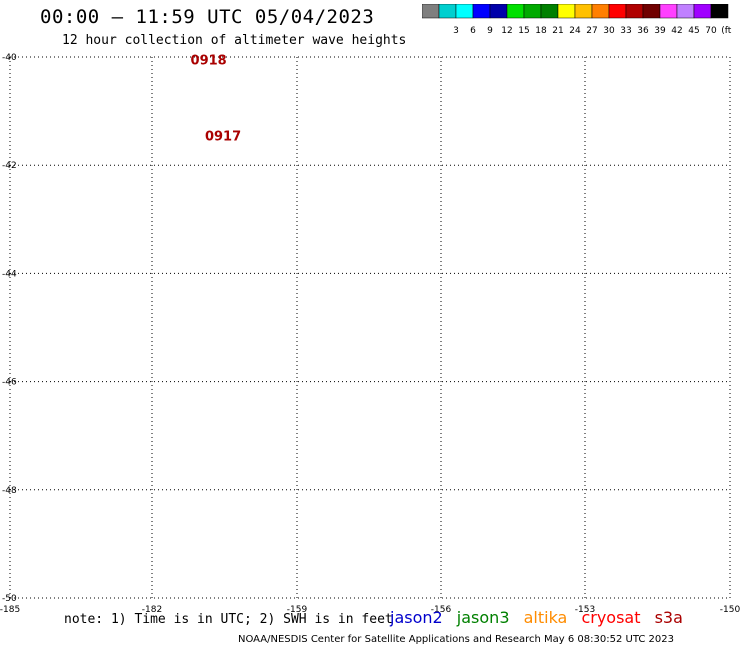  I want to click on legend-tick-label: 33, so click(625, 31).